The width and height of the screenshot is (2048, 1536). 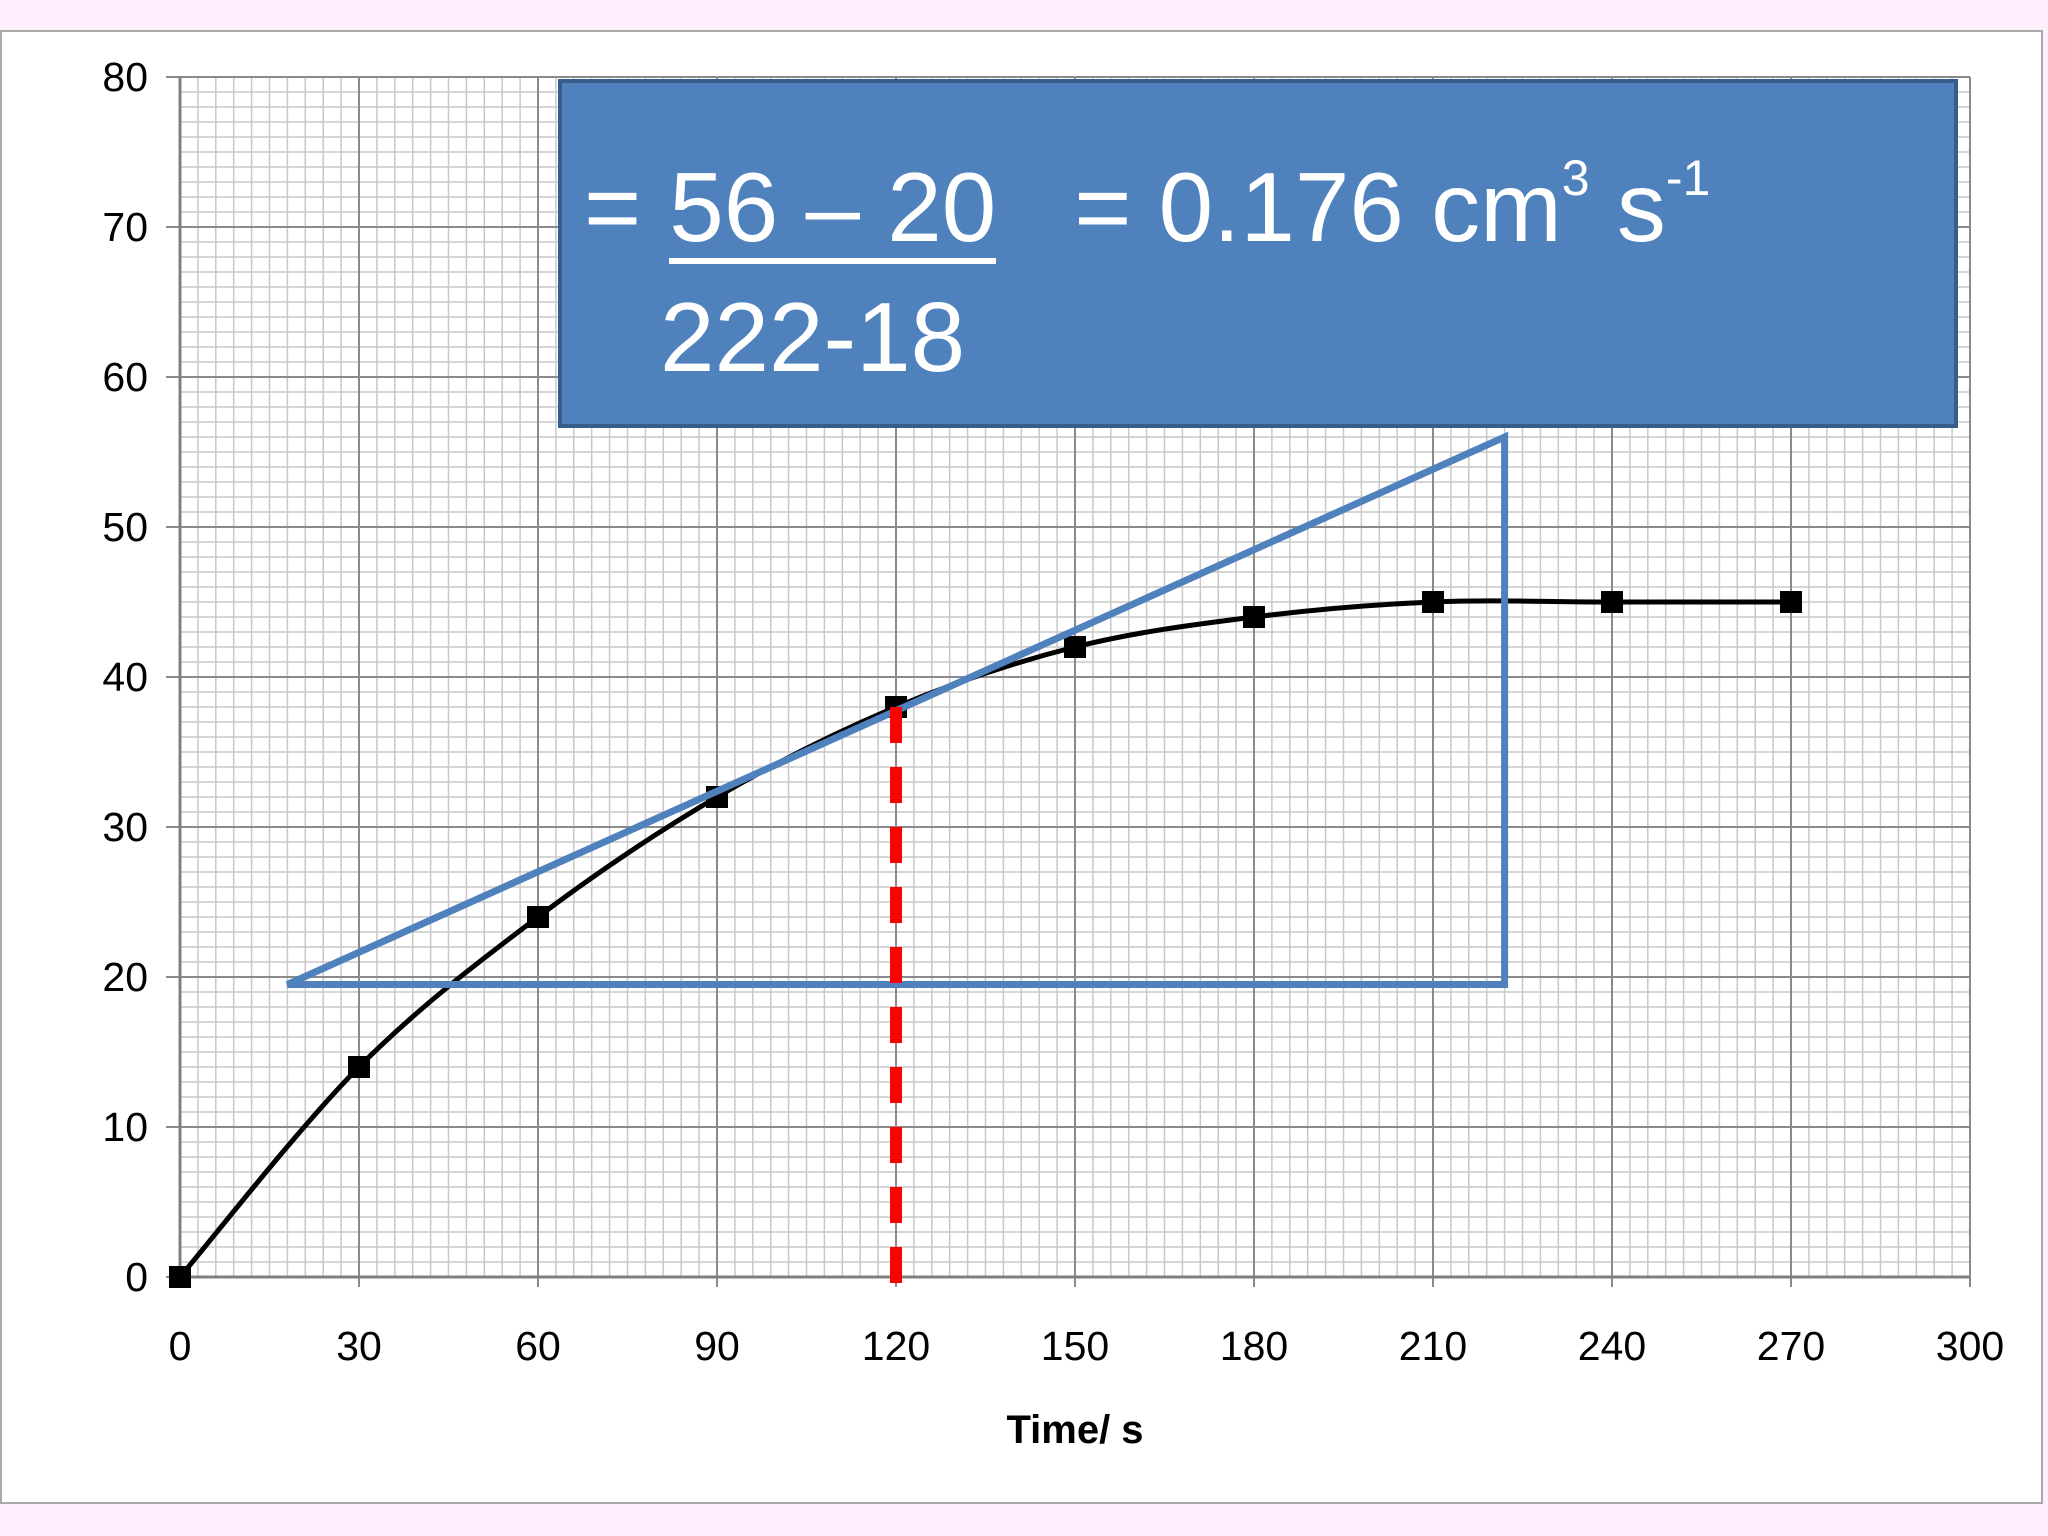 What do you see at coordinates (813, 337) in the screenshot?
I see `formula-denominator: 222-18` at bounding box center [813, 337].